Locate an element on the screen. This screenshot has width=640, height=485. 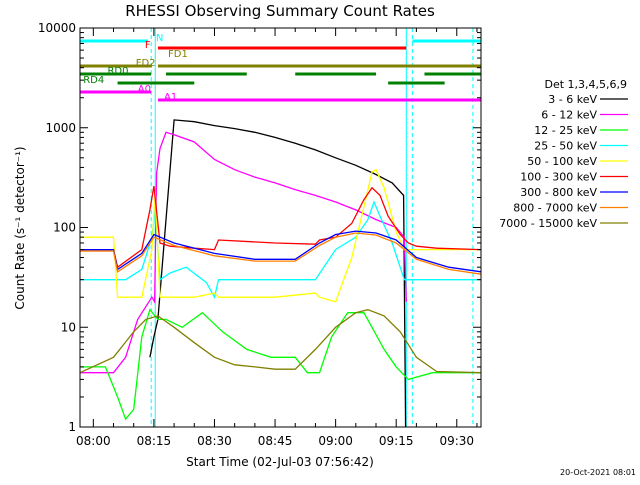
legend-label-6: 300 - 800 keV is located at coordinates (558, 192).